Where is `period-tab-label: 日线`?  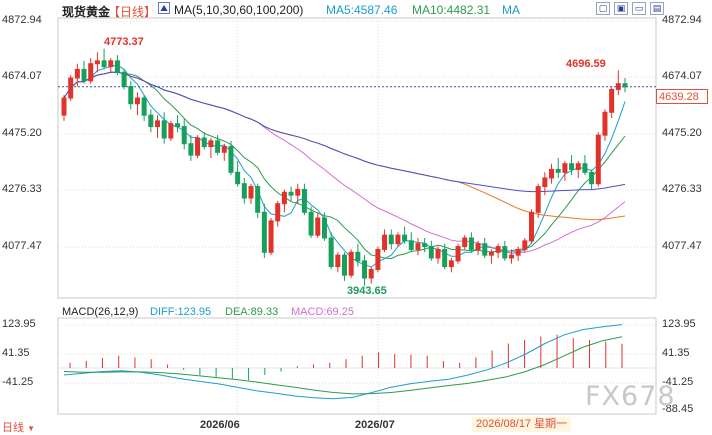
period-tab-label: 日线 is located at coordinates (13, 428).